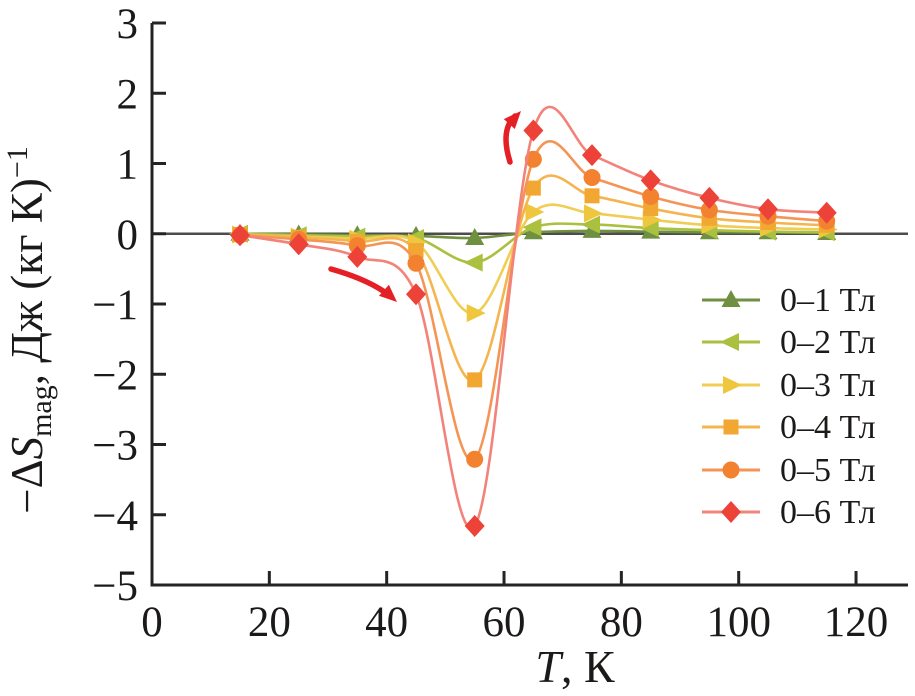 The width and height of the screenshot is (915, 696). I want to click on arrow-down, so click(362, 284).